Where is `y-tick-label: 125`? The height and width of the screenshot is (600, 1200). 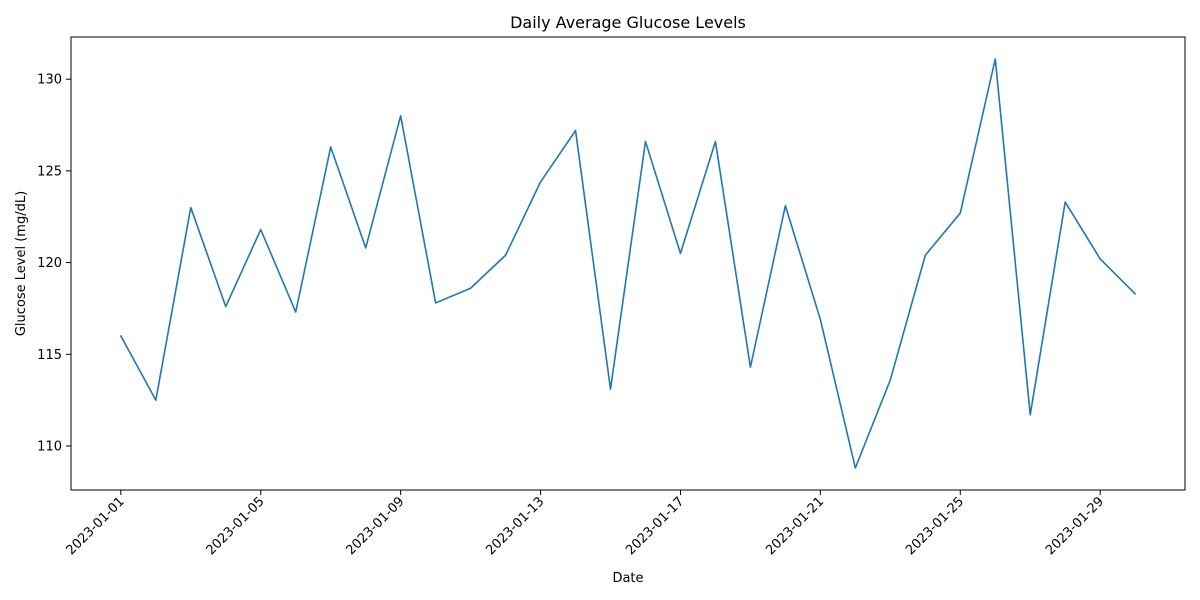
y-tick-label: 125 is located at coordinates (49, 171).